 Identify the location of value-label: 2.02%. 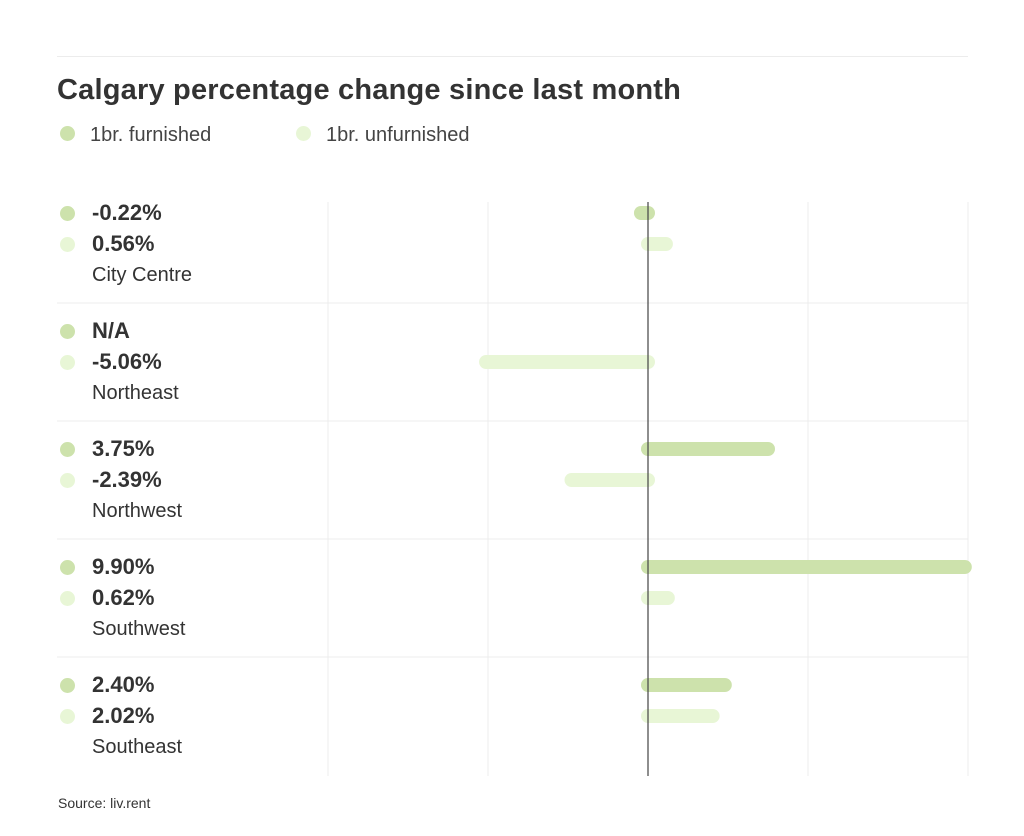
(123, 715).